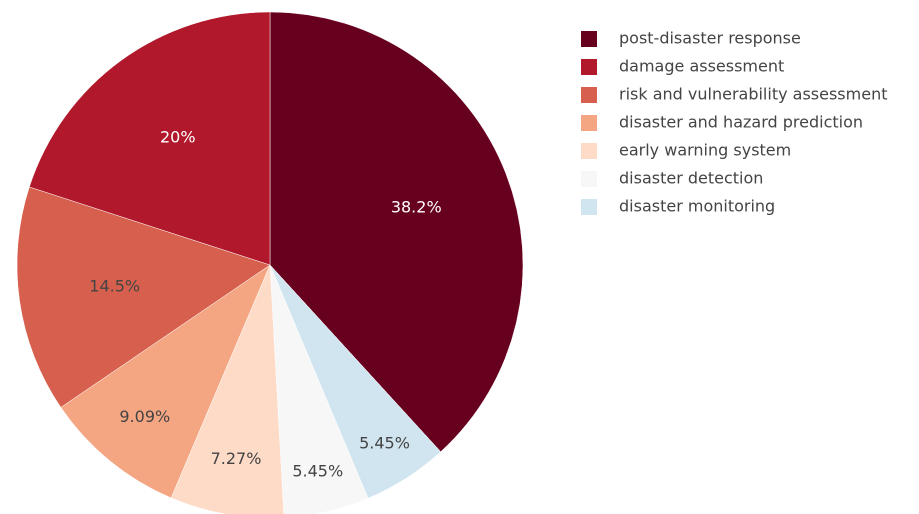 This screenshot has height=514, width=919. I want to click on slice-label-post-disaster-response: 38.2%, so click(416, 207).